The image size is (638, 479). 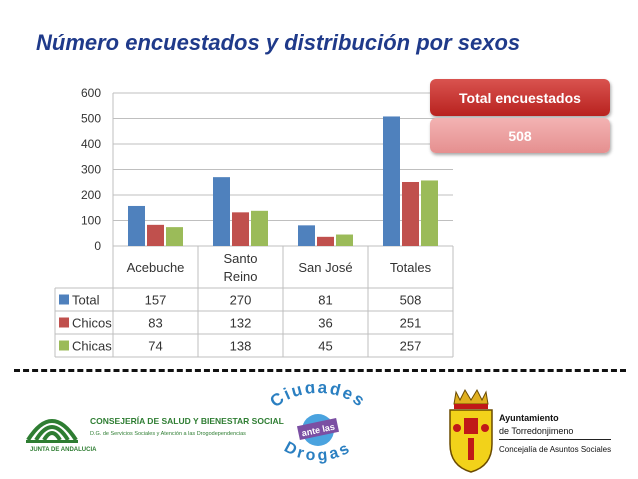 What do you see at coordinates (411, 300) in the screenshot?
I see `table-value: 508` at bounding box center [411, 300].